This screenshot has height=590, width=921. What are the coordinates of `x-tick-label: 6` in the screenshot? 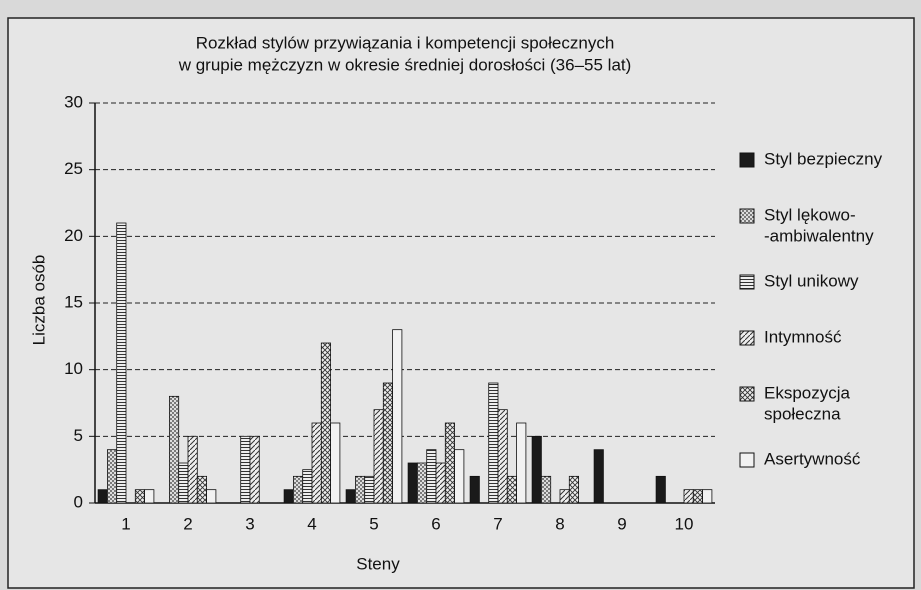 It's located at (435, 523).